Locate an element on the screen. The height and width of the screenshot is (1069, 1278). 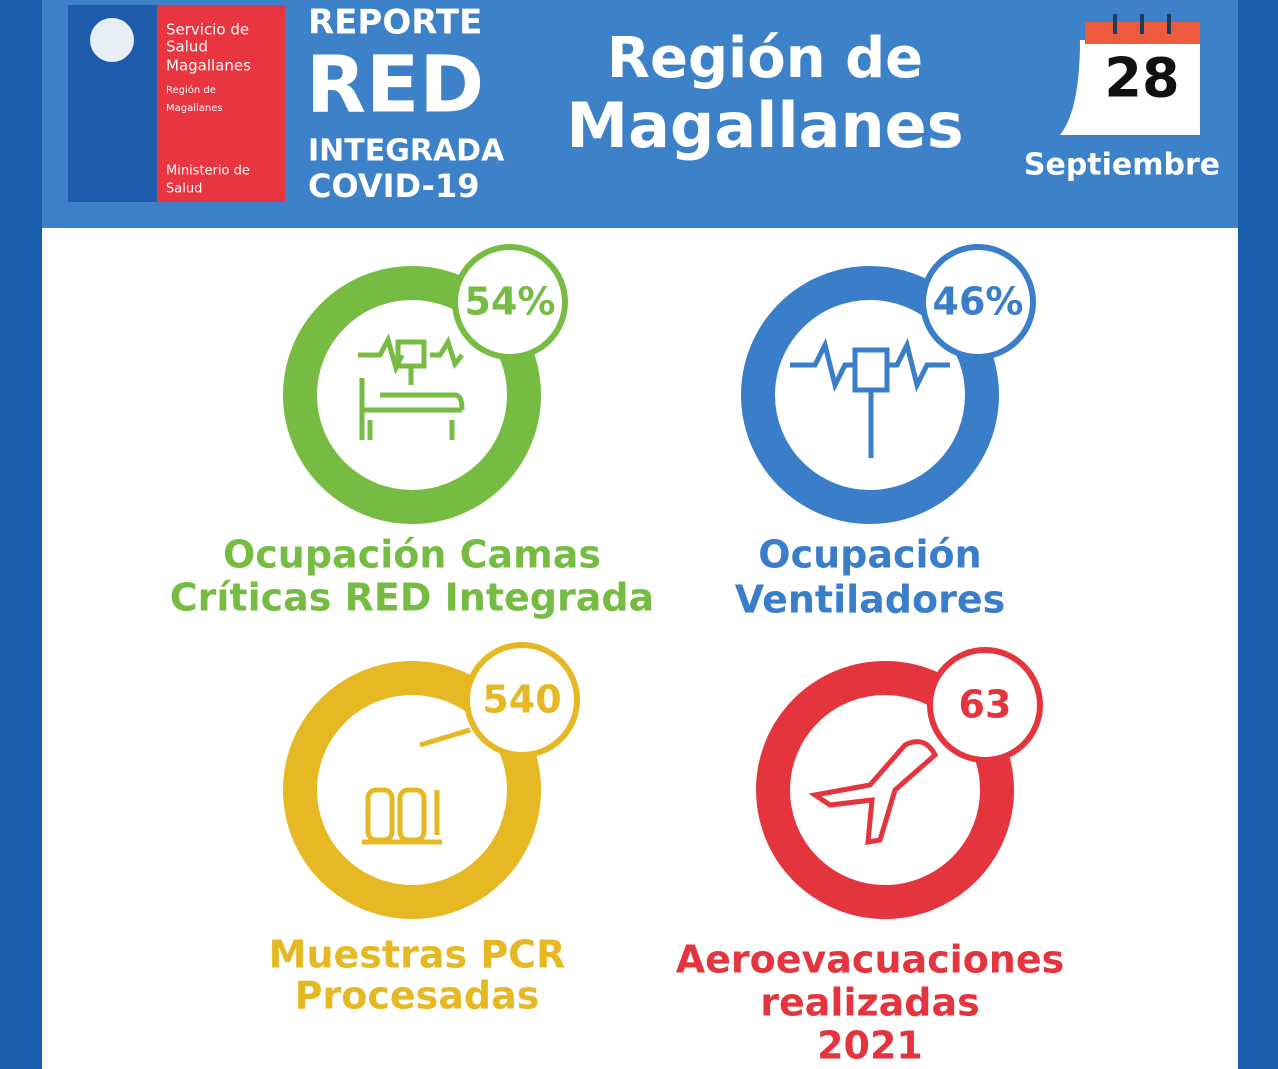
date-day: 28 is located at coordinates (1141, 78).